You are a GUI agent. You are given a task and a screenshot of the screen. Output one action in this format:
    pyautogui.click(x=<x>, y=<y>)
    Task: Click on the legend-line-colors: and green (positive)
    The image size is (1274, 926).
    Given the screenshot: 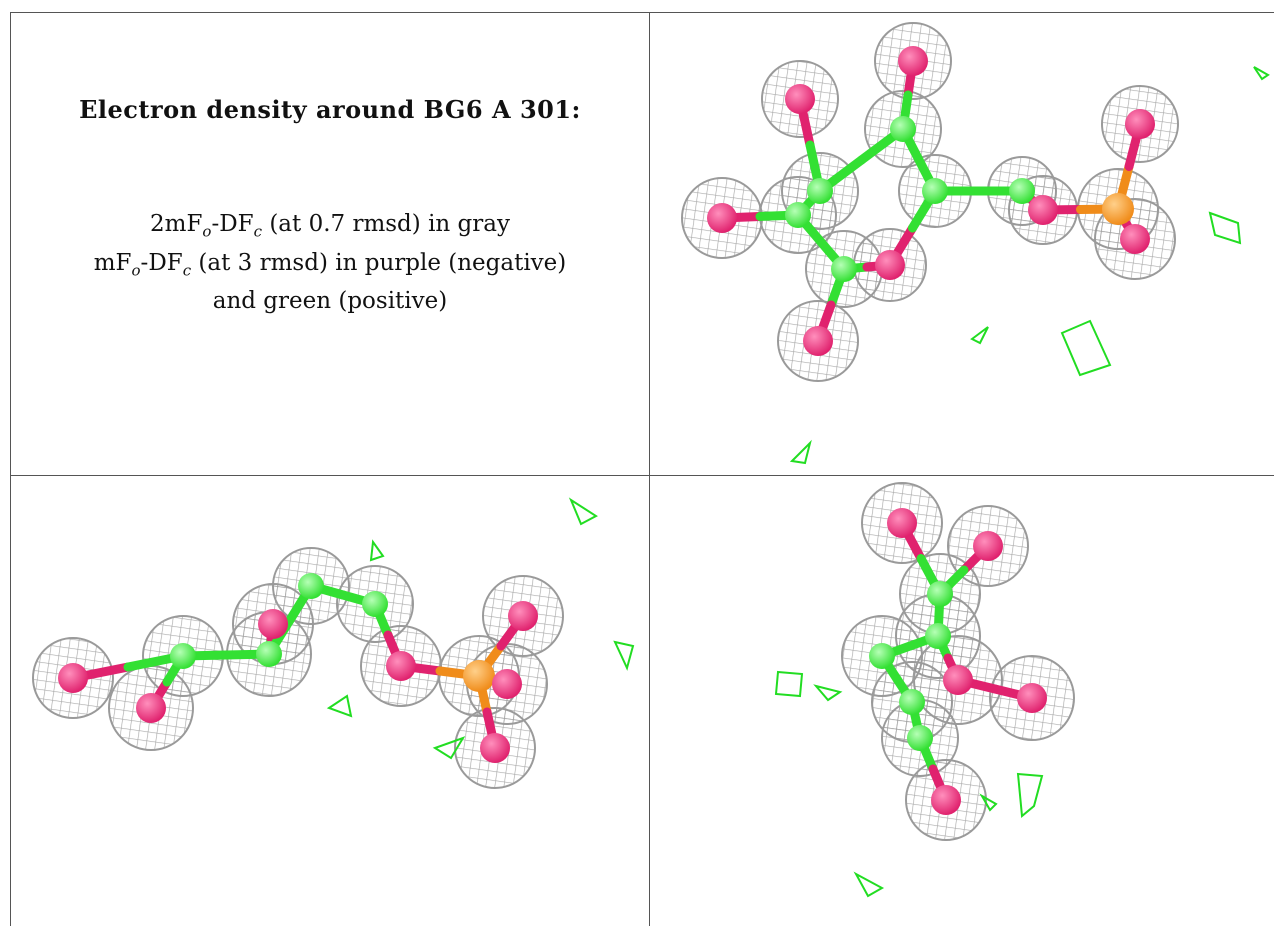 What is the action you would take?
    pyautogui.click(x=330, y=301)
    